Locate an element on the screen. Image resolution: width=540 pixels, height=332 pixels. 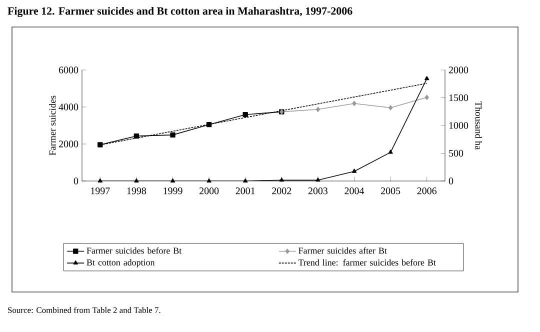
y2-tick-label: 1500 is located at coordinates (458, 98).